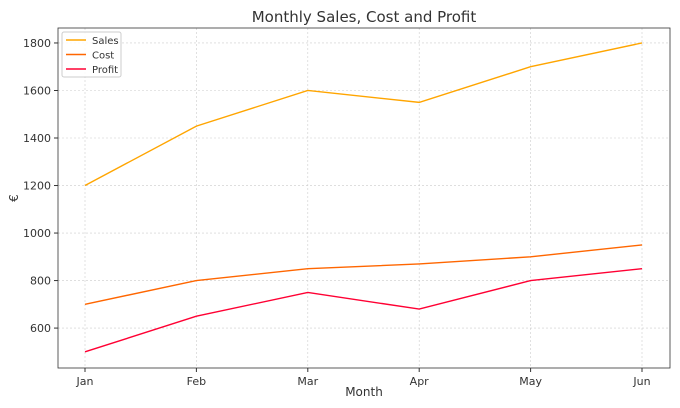 The width and height of the screenshot is (680, 408). What do you see at coordinates (40, 281) in the screenshot?
I see `y-tick-label: 800` at bounding box center [40, 281].